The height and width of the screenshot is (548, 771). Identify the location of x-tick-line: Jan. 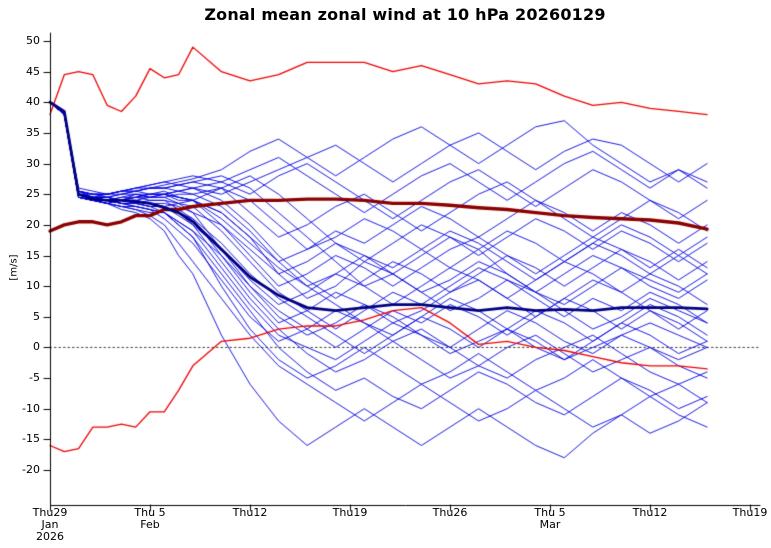
(50, 524).